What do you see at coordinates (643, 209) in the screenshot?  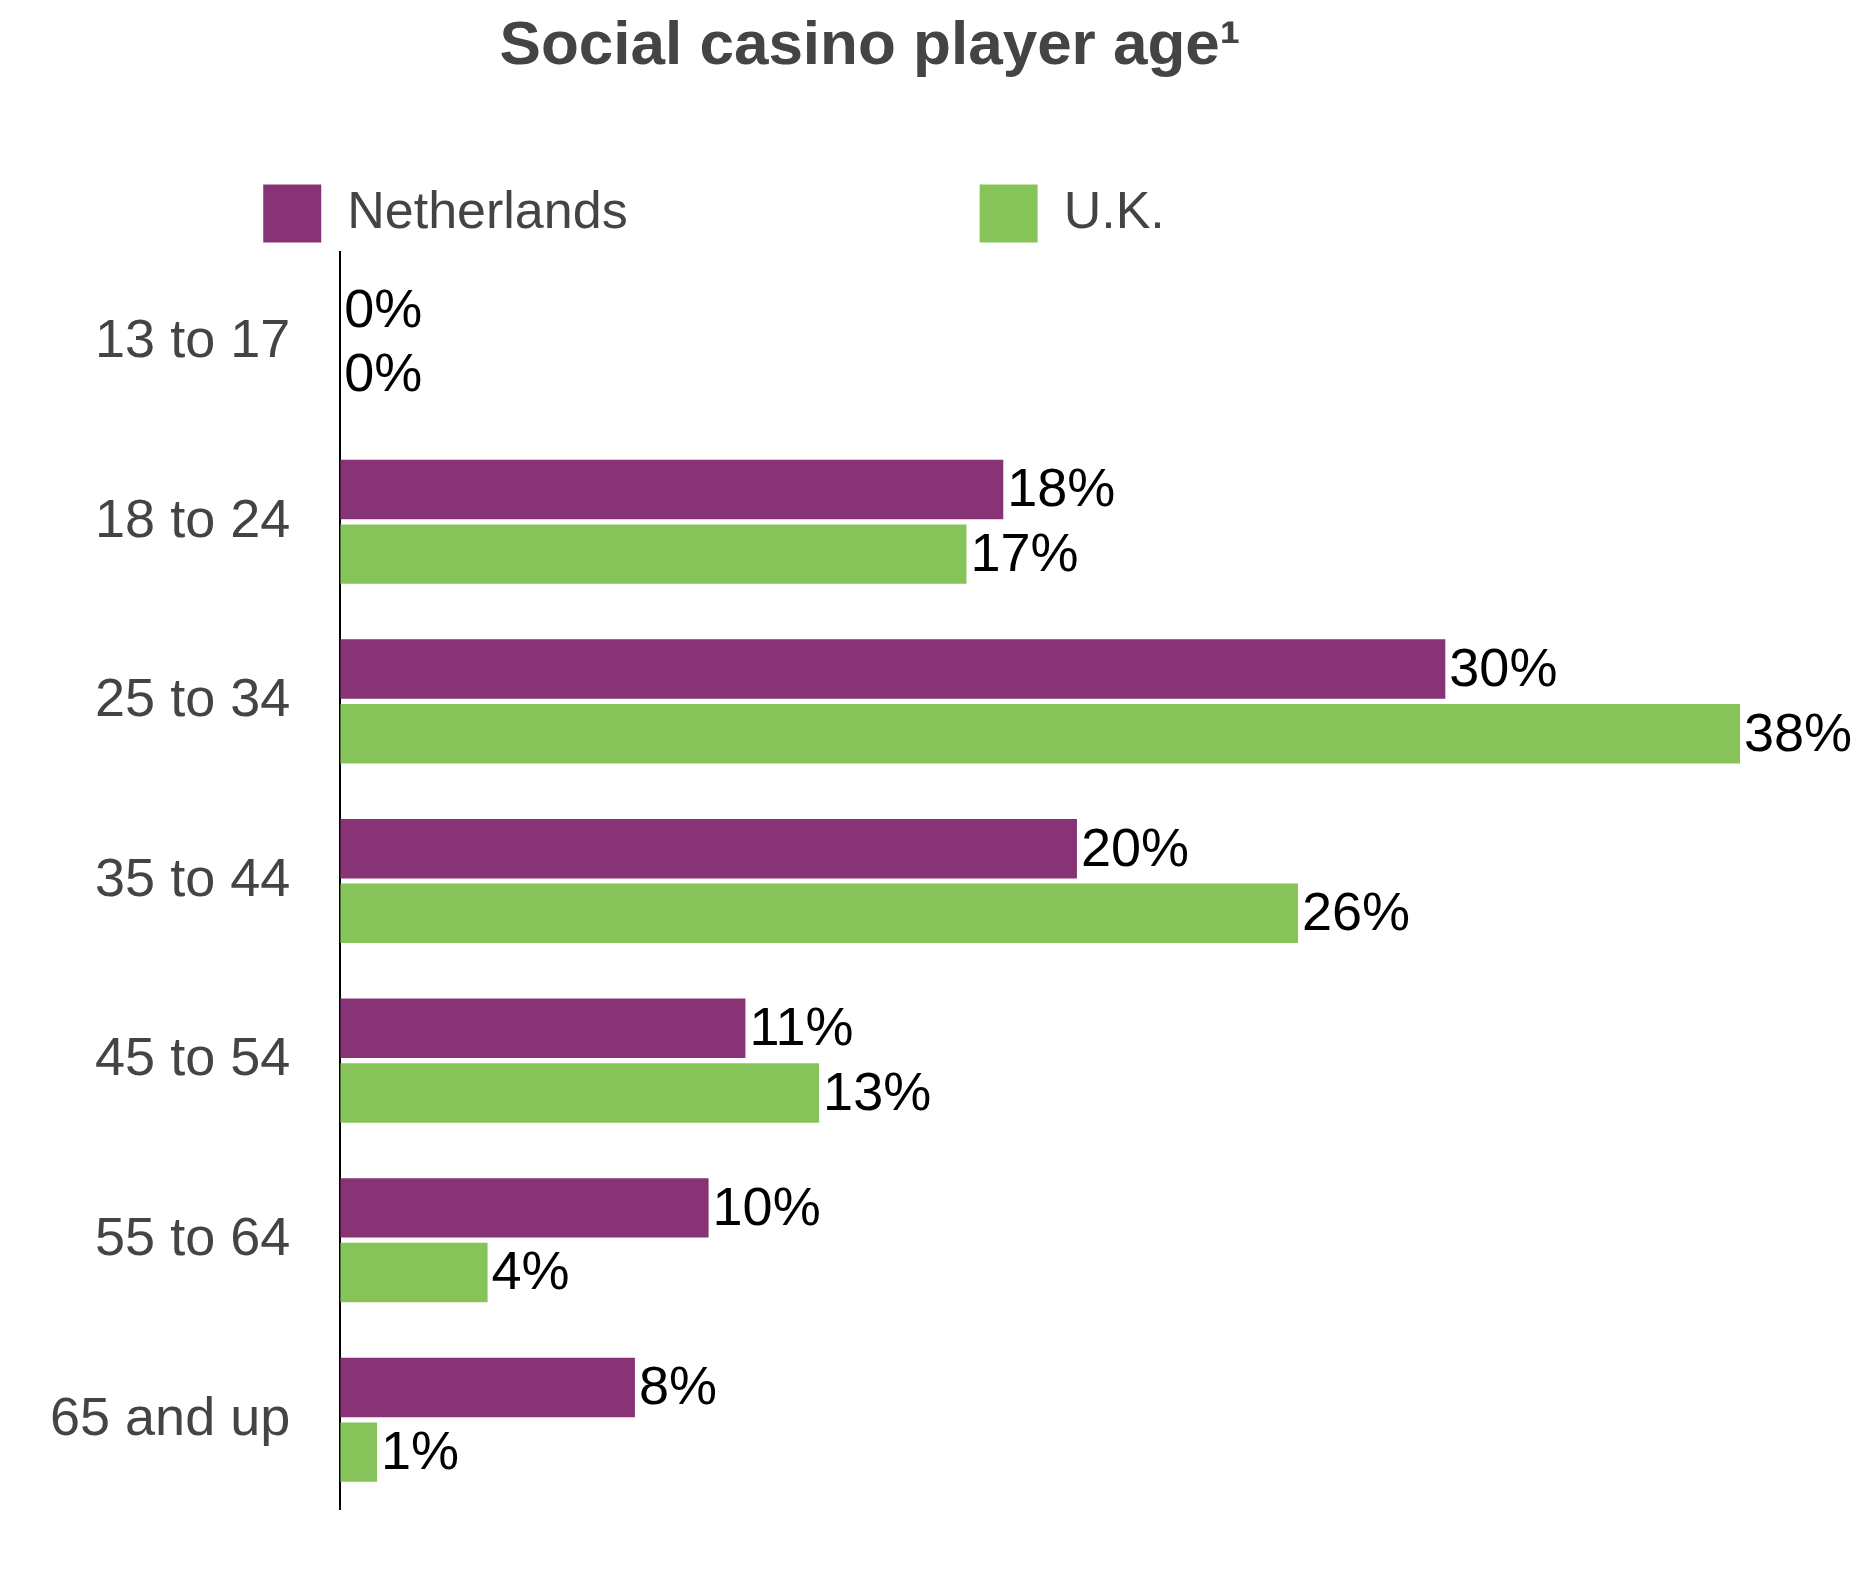 I see `legend-label: Netherlands` at bounding box center [643, 209].